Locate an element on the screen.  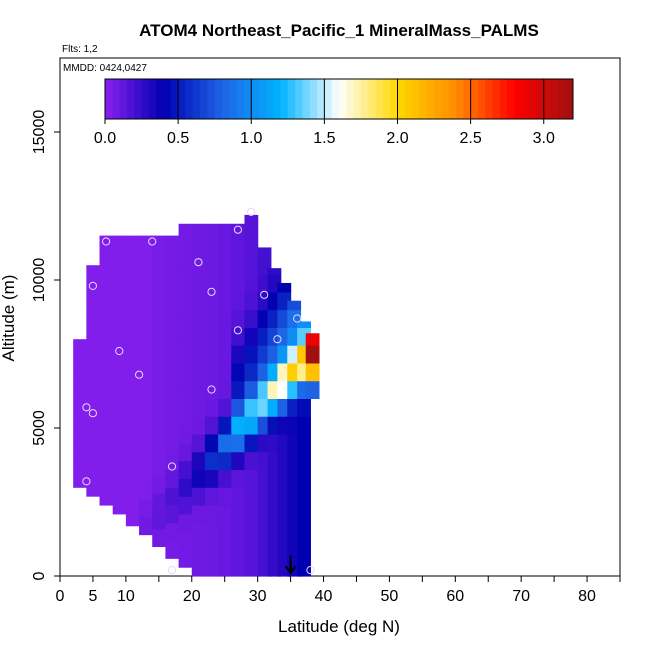
x-tick-label: 20 is located at coordinates (192, 596).